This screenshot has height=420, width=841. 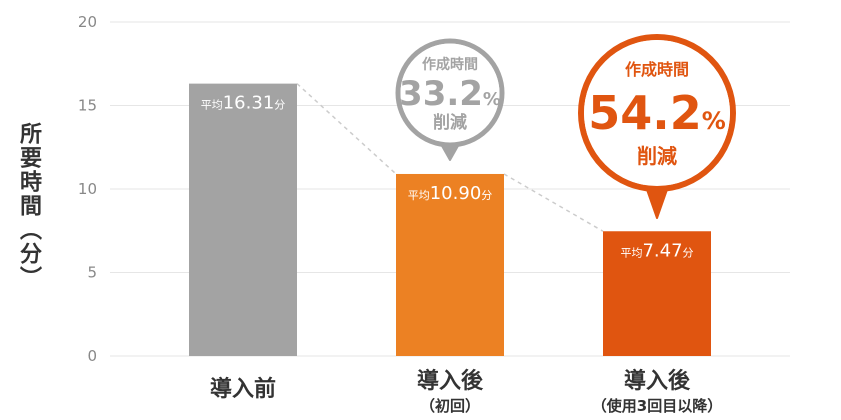 What do you see at coordinates (87, 22) in the screenshot?
I see `y-tick-4: 20` at bounding box center [87, 22].